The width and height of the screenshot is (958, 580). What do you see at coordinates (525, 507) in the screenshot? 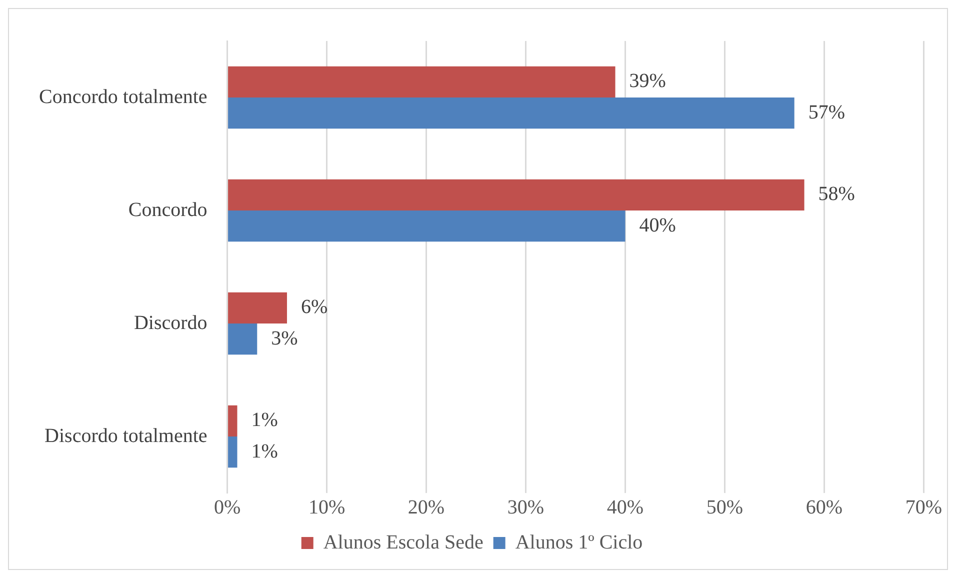
I see `x-tick-label: 30%` at bounding box center [525, 507].